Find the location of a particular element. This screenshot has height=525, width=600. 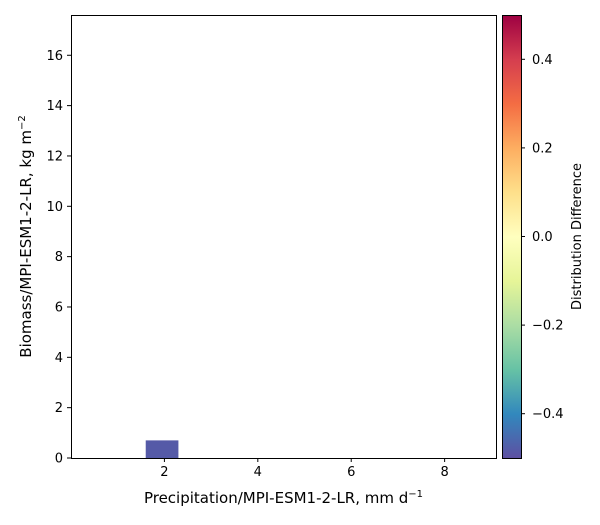

x-tick-label: 4 is located at coordinates (258, 472).